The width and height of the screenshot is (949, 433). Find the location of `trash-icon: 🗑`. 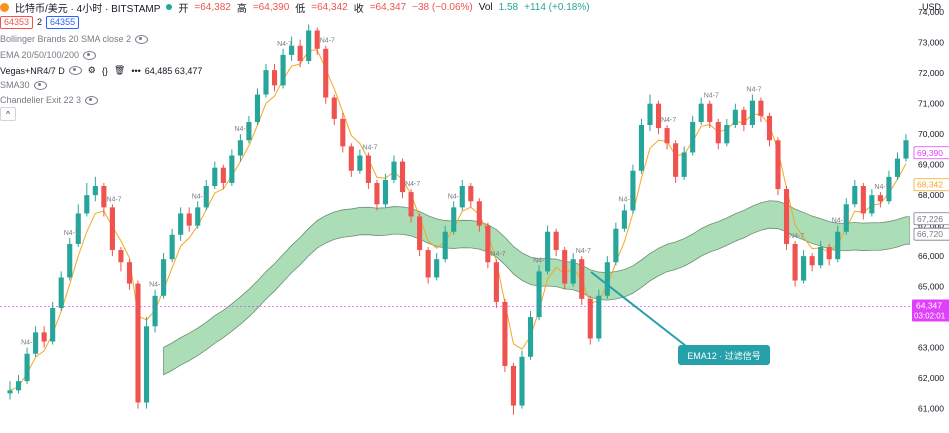

trash-icon: 🗑 is located at coordinates (119, 70).